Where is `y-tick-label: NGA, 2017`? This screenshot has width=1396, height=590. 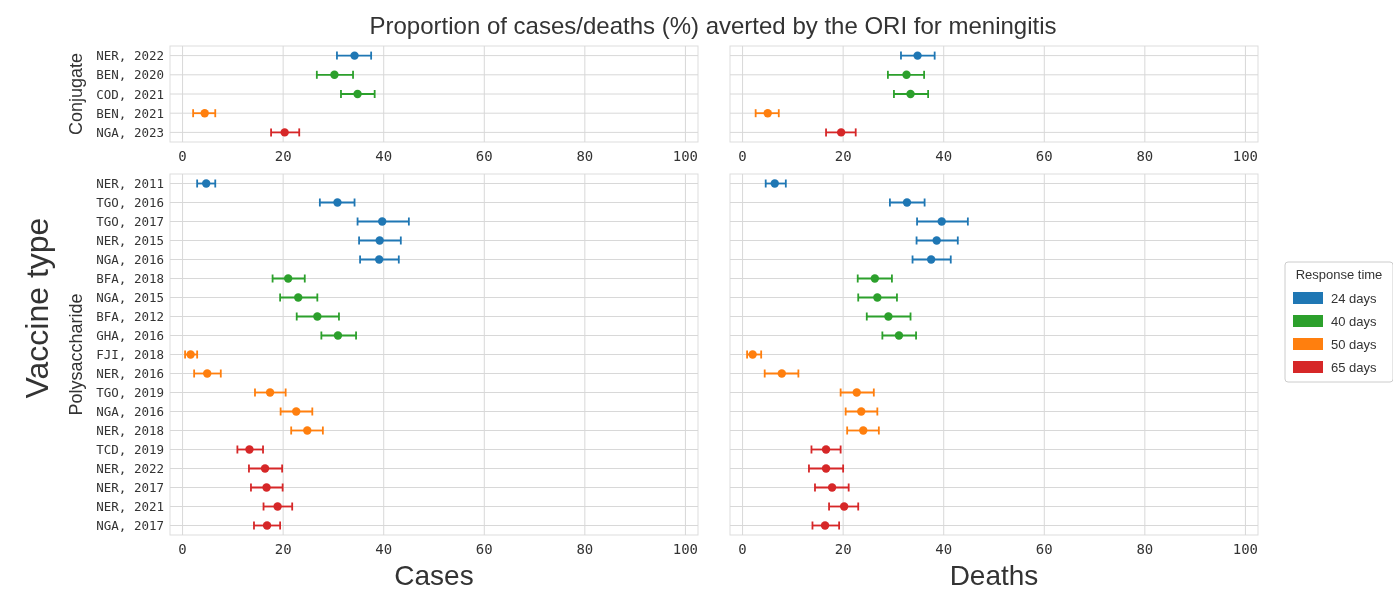 y-tick-label: NGA, 2017 is located at coordinates (130, 525).